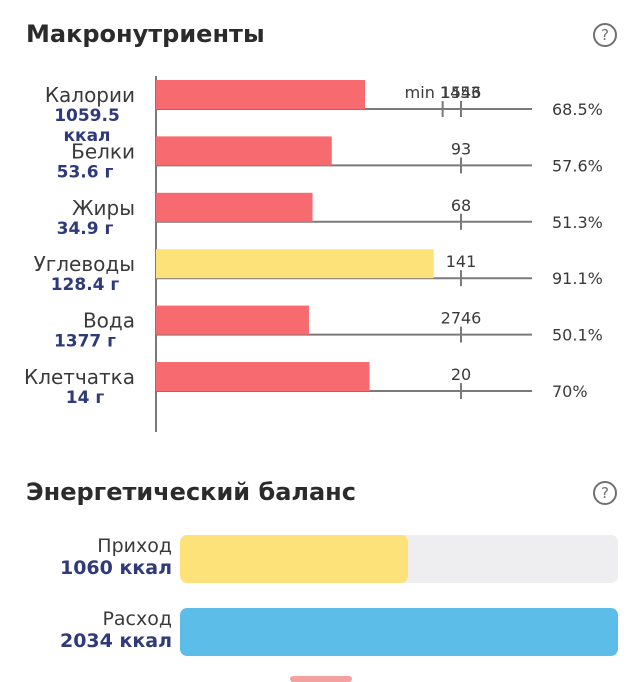 The width and height of the screenshot is (642, 682). What do you see at coordinates (79, 377) in the screenshot?
I see `category-label: Клетчатка` at bounding box center [79, 377].